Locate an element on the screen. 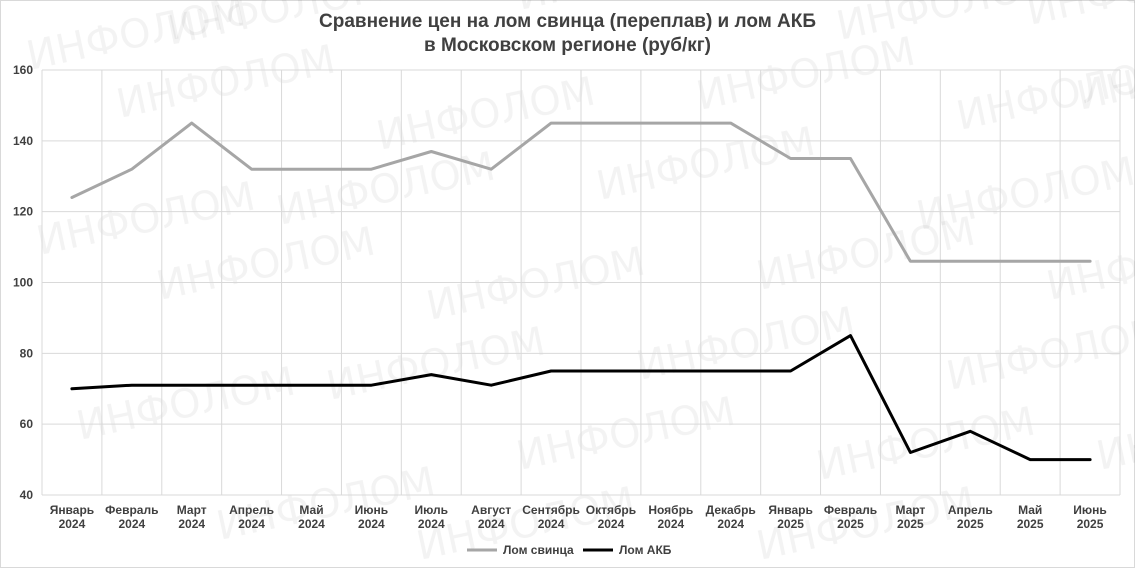 This screenshot has width=1135, height=568. y-tick-label: 60 is located at coordinates (27, 424).